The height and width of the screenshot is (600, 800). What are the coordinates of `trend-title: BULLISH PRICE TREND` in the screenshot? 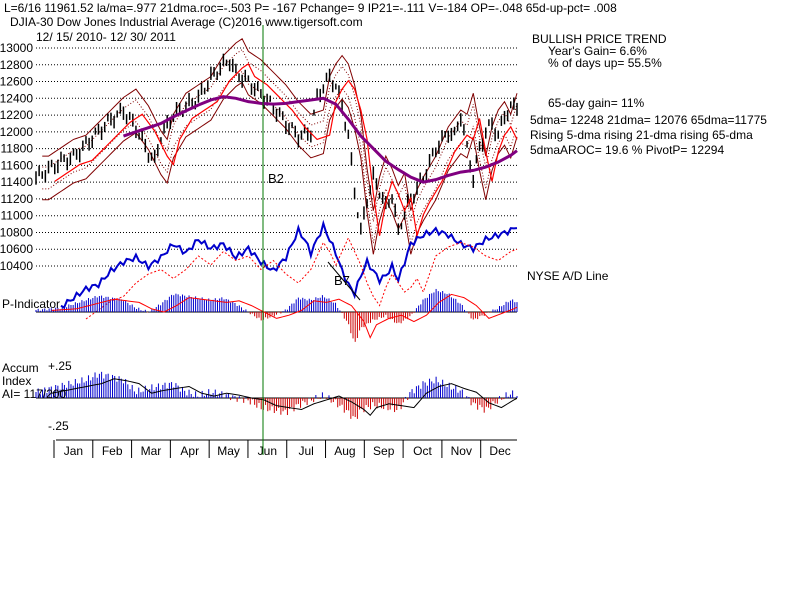 It's located at (599, 39).